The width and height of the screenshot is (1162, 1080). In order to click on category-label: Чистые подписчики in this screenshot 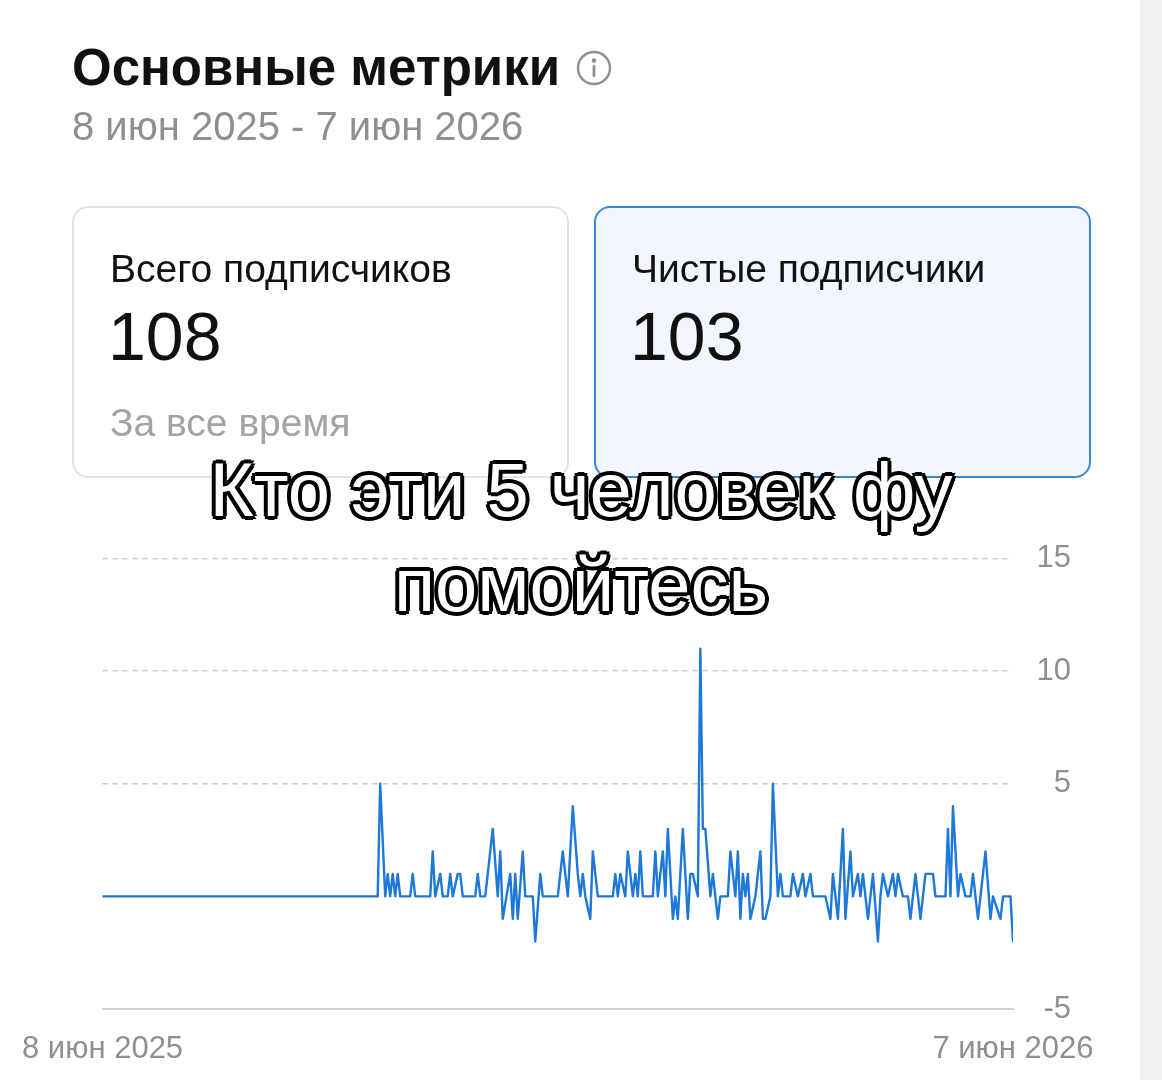, I will do `click(809, 268)`.